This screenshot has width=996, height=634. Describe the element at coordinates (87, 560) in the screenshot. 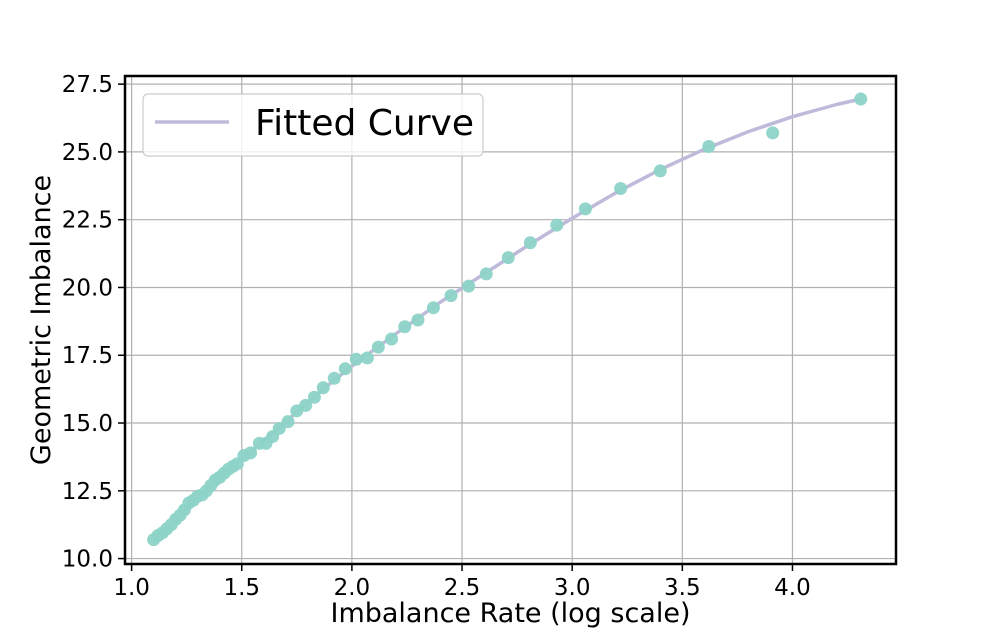

I see `y-tick-label: 10.0` at that location.